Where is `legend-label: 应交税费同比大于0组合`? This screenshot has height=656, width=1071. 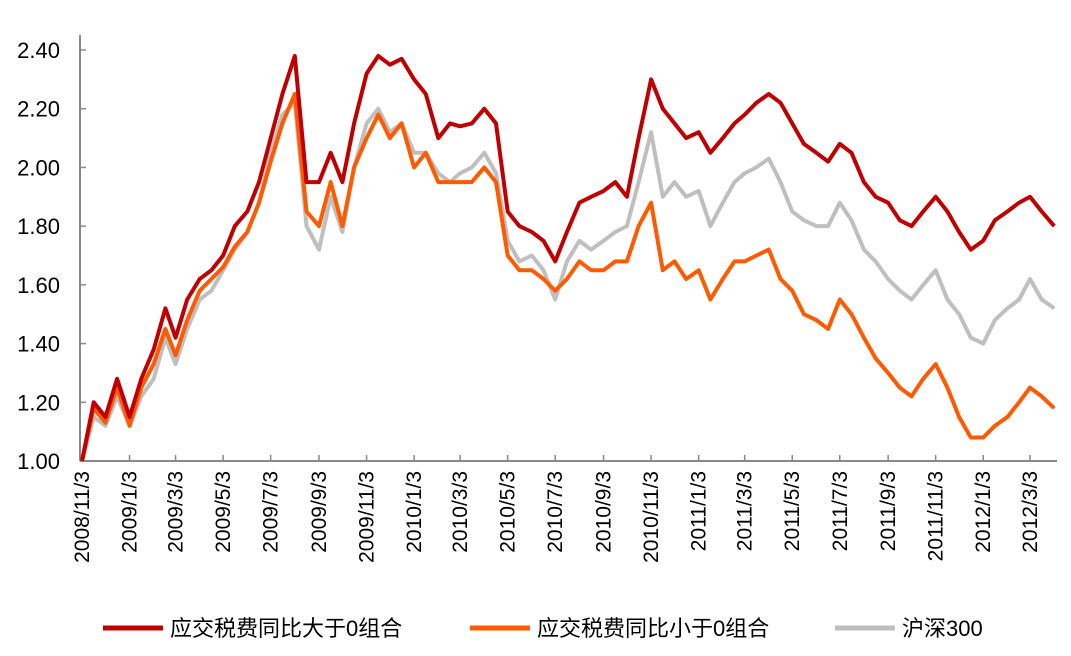
legend-label: 应交税费同比大于0组合 is located at coordinates (286, 628).